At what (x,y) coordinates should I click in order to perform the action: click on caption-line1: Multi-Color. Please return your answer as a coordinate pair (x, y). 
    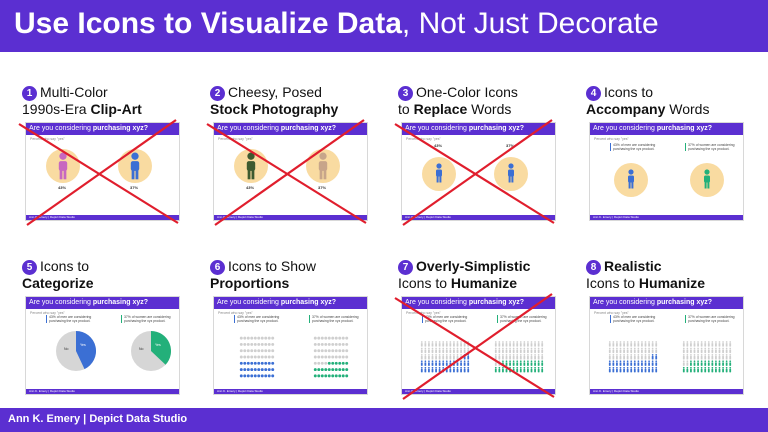
    Looking at the image, I should click on (74, 92).